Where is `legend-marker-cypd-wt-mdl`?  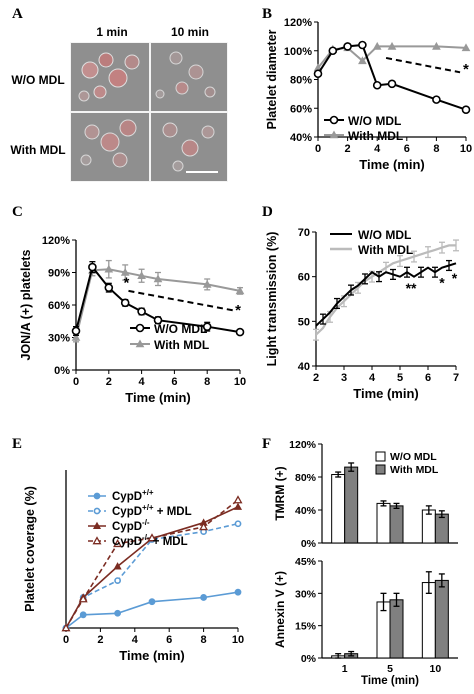 legend-marker-cypd-wt-mdl is located at coordinates (97, 511).